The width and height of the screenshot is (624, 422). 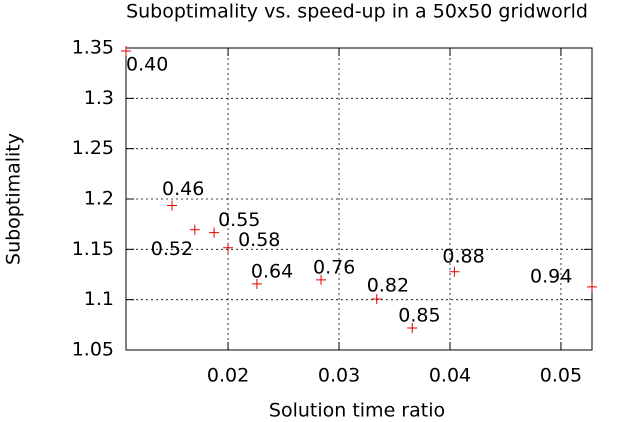 I want to click on point-label: 0.52, so click(x=172, y=249).